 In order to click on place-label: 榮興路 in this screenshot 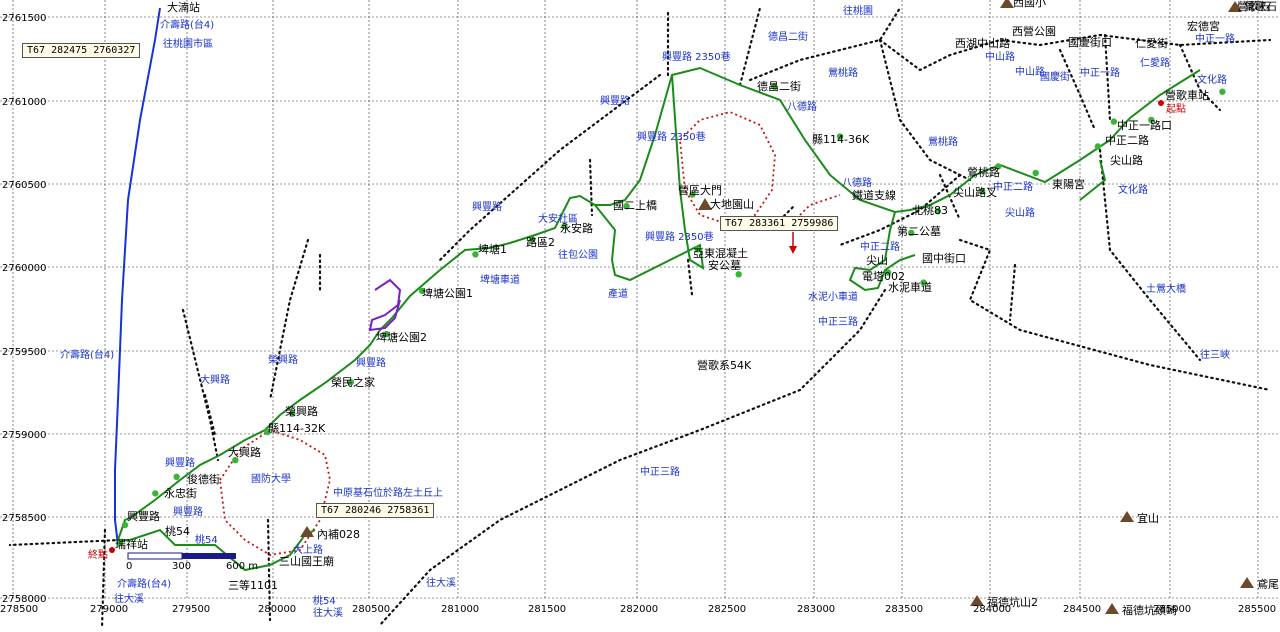, I will do `click(301, 411)`.